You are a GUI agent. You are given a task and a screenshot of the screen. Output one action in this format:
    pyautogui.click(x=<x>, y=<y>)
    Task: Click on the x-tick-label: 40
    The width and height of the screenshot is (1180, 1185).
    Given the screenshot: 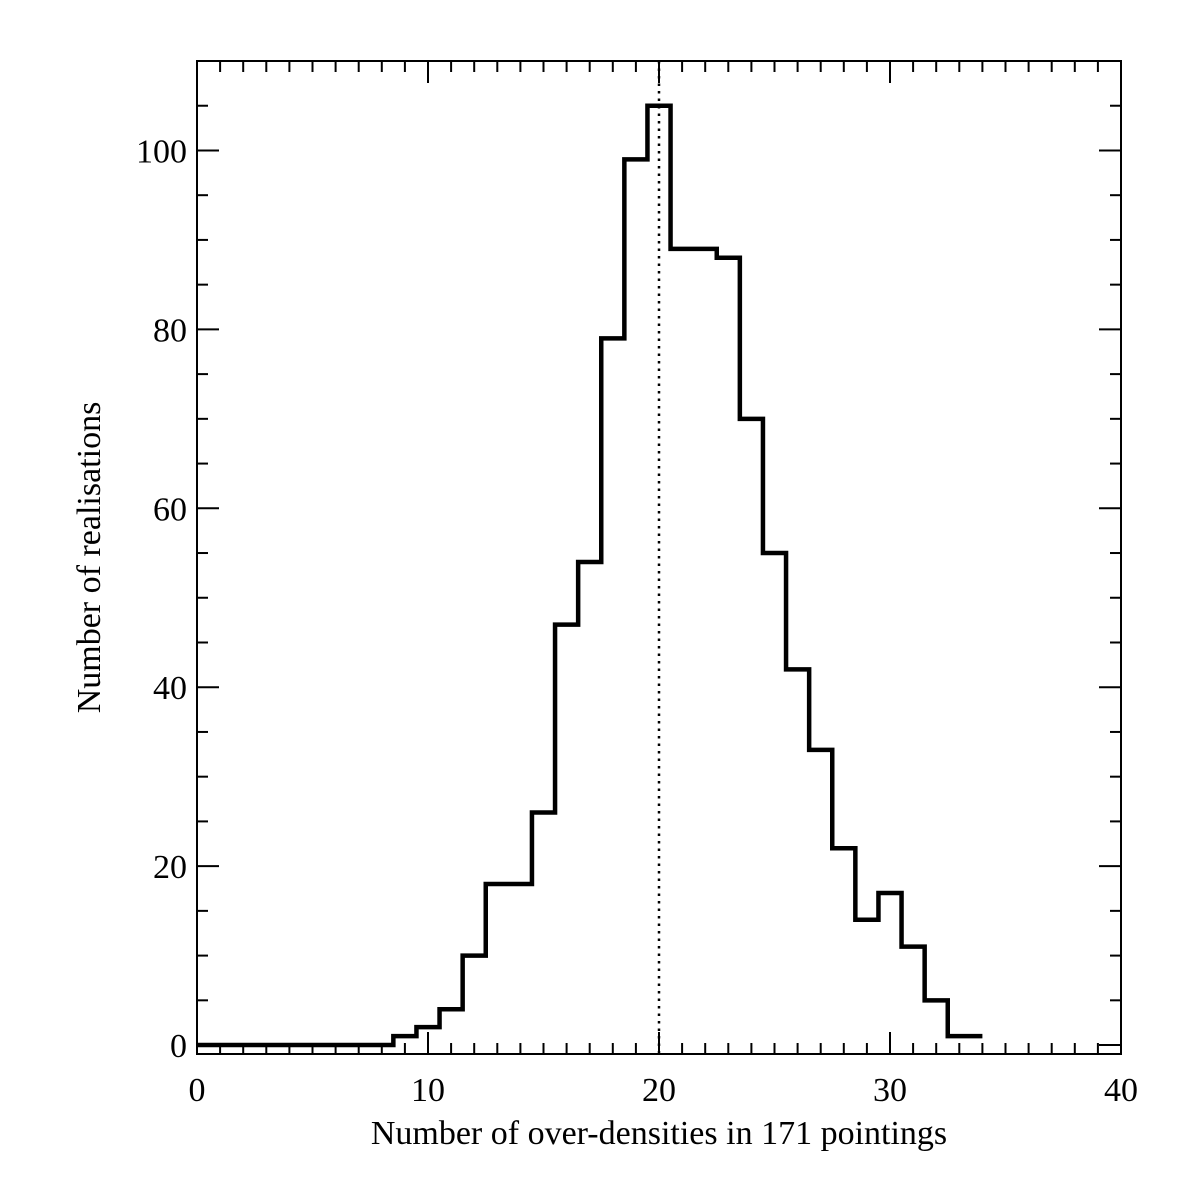 What is the action you would take?
    pyautogui.click(x=1121, y=1090)
    